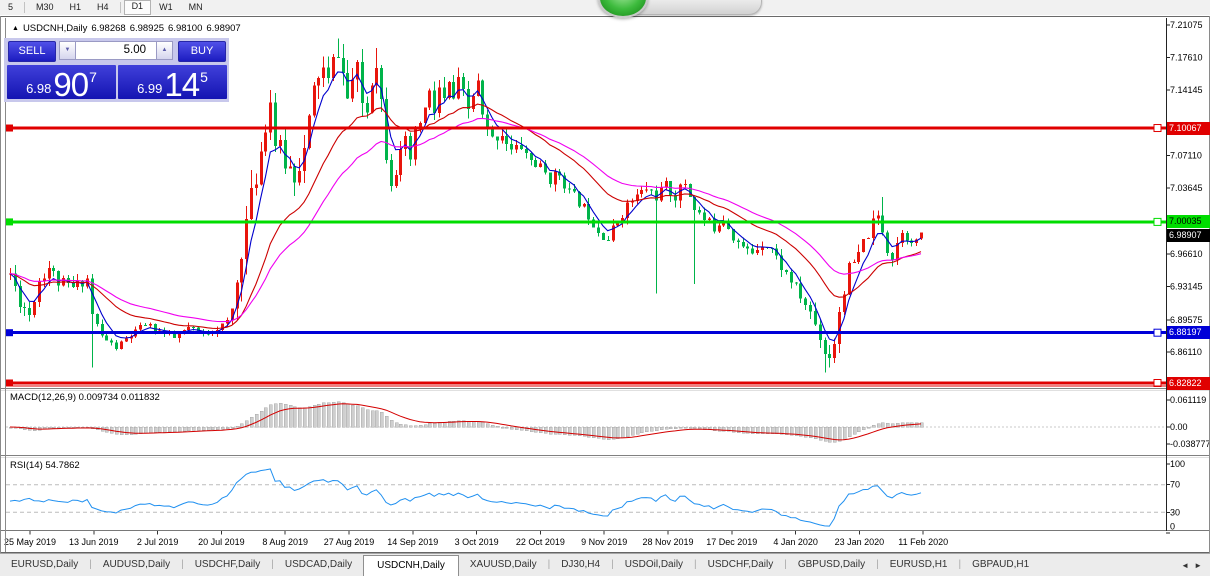  Describe the element at coordinates (1188, 128) in the screenshot. I see `price-badge: 7.10067` at that location.